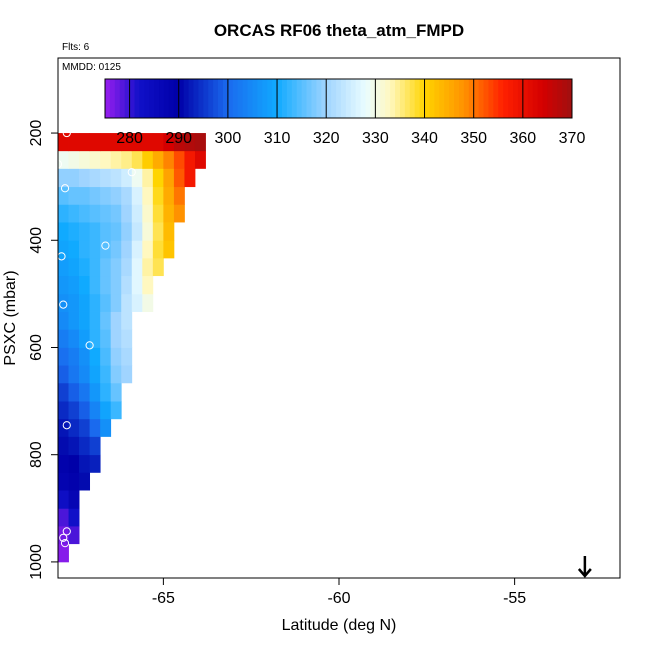 This screenshot has width=650, height=650. I want to click on x-tick-label: -60, so click(338, 598).